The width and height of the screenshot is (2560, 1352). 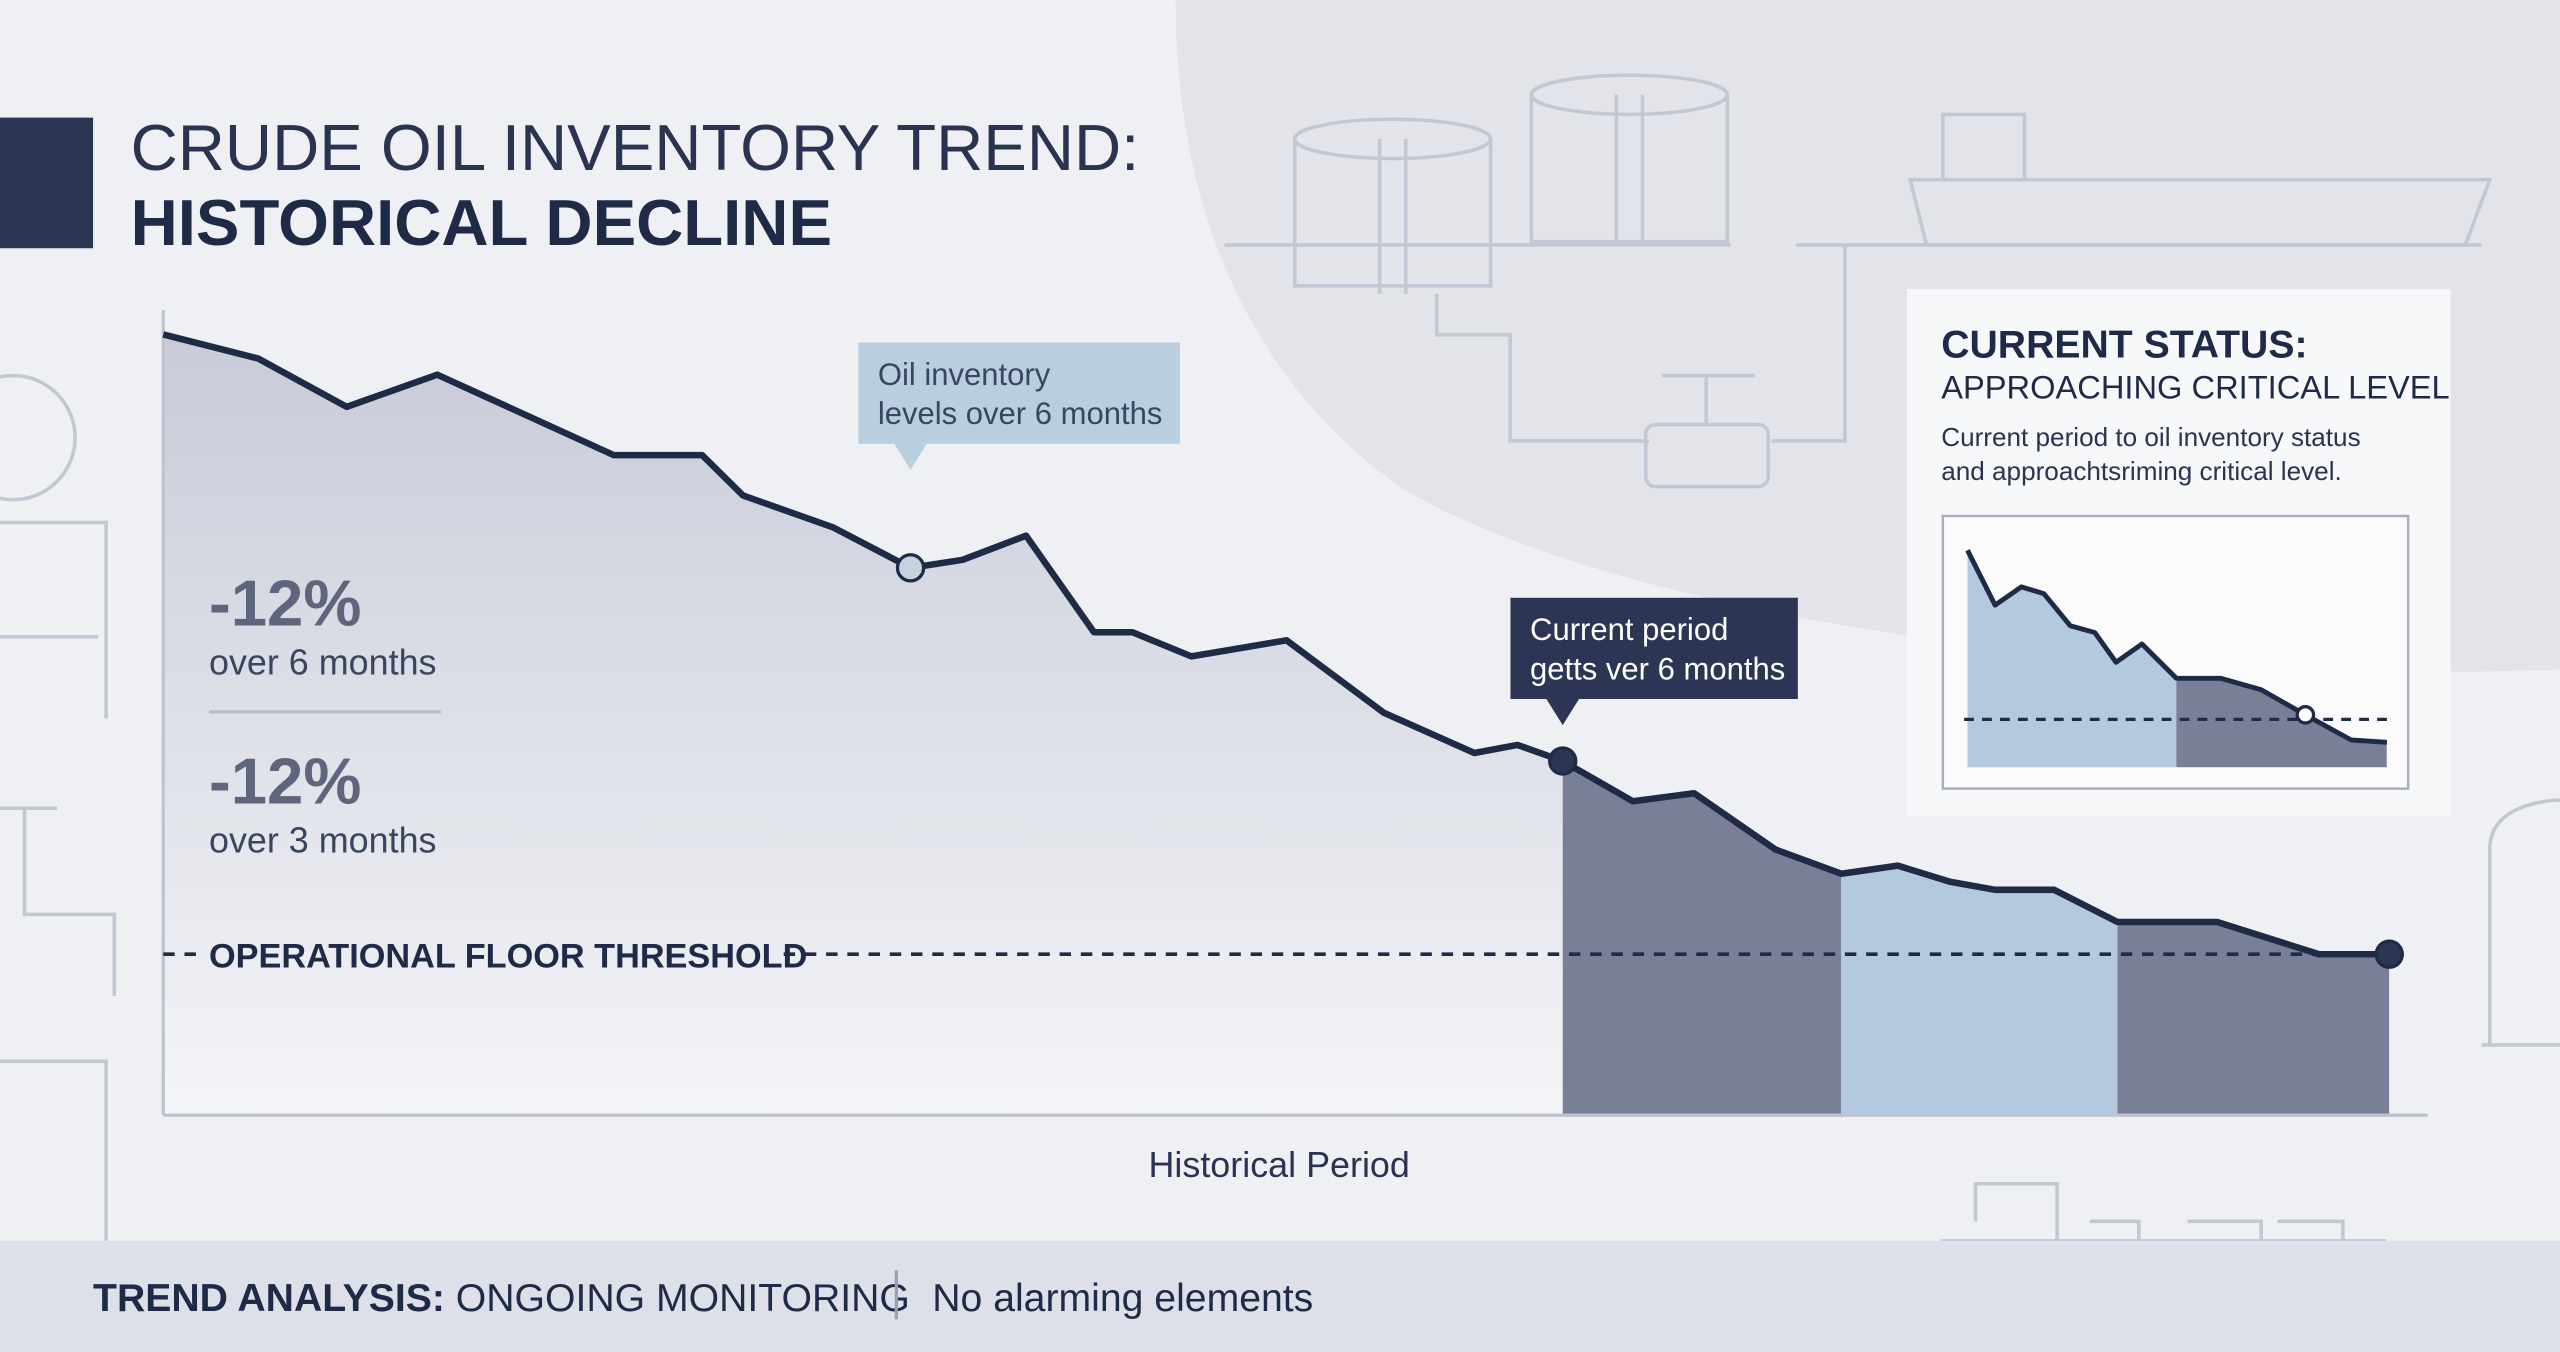 I want to click on x-axis-label: Historical Period, so click(x=1278, y=1164).